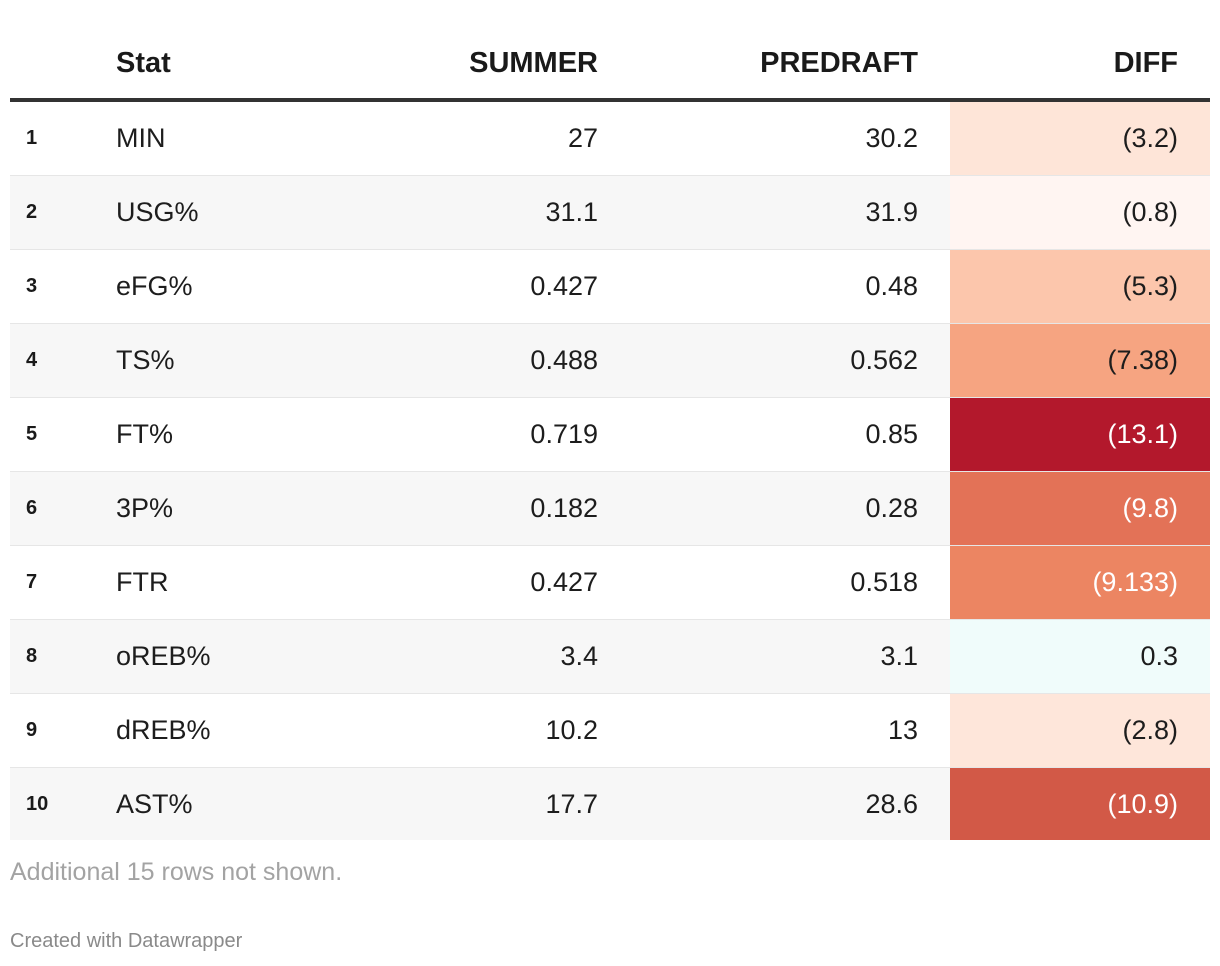 The width and height of the screenshot is (1220, 966). What do you see at coordinates (470, 803) in the screenshot?
I see `row-summer: 17.7` at bounding box center [470, 803].